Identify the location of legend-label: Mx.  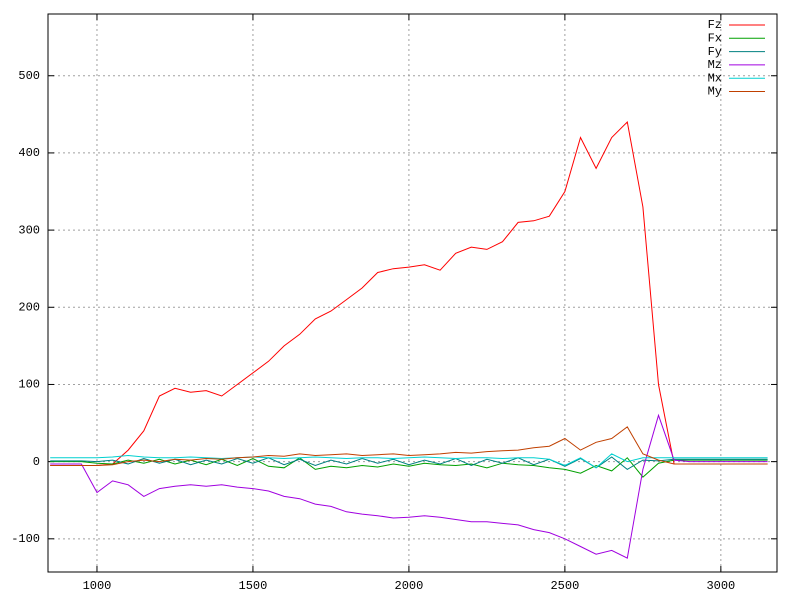
(715, 78).